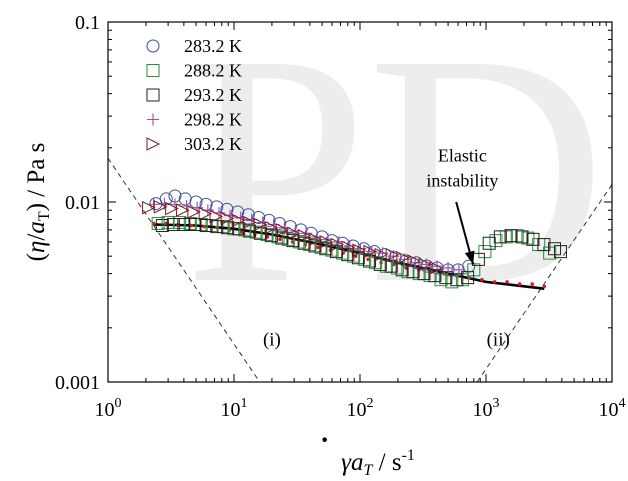 This screenshot has height=481, width=628. Describe the element at coordinates (462, 155) in the screenshot. I see `annotation-line-1: Elastic` at that location.